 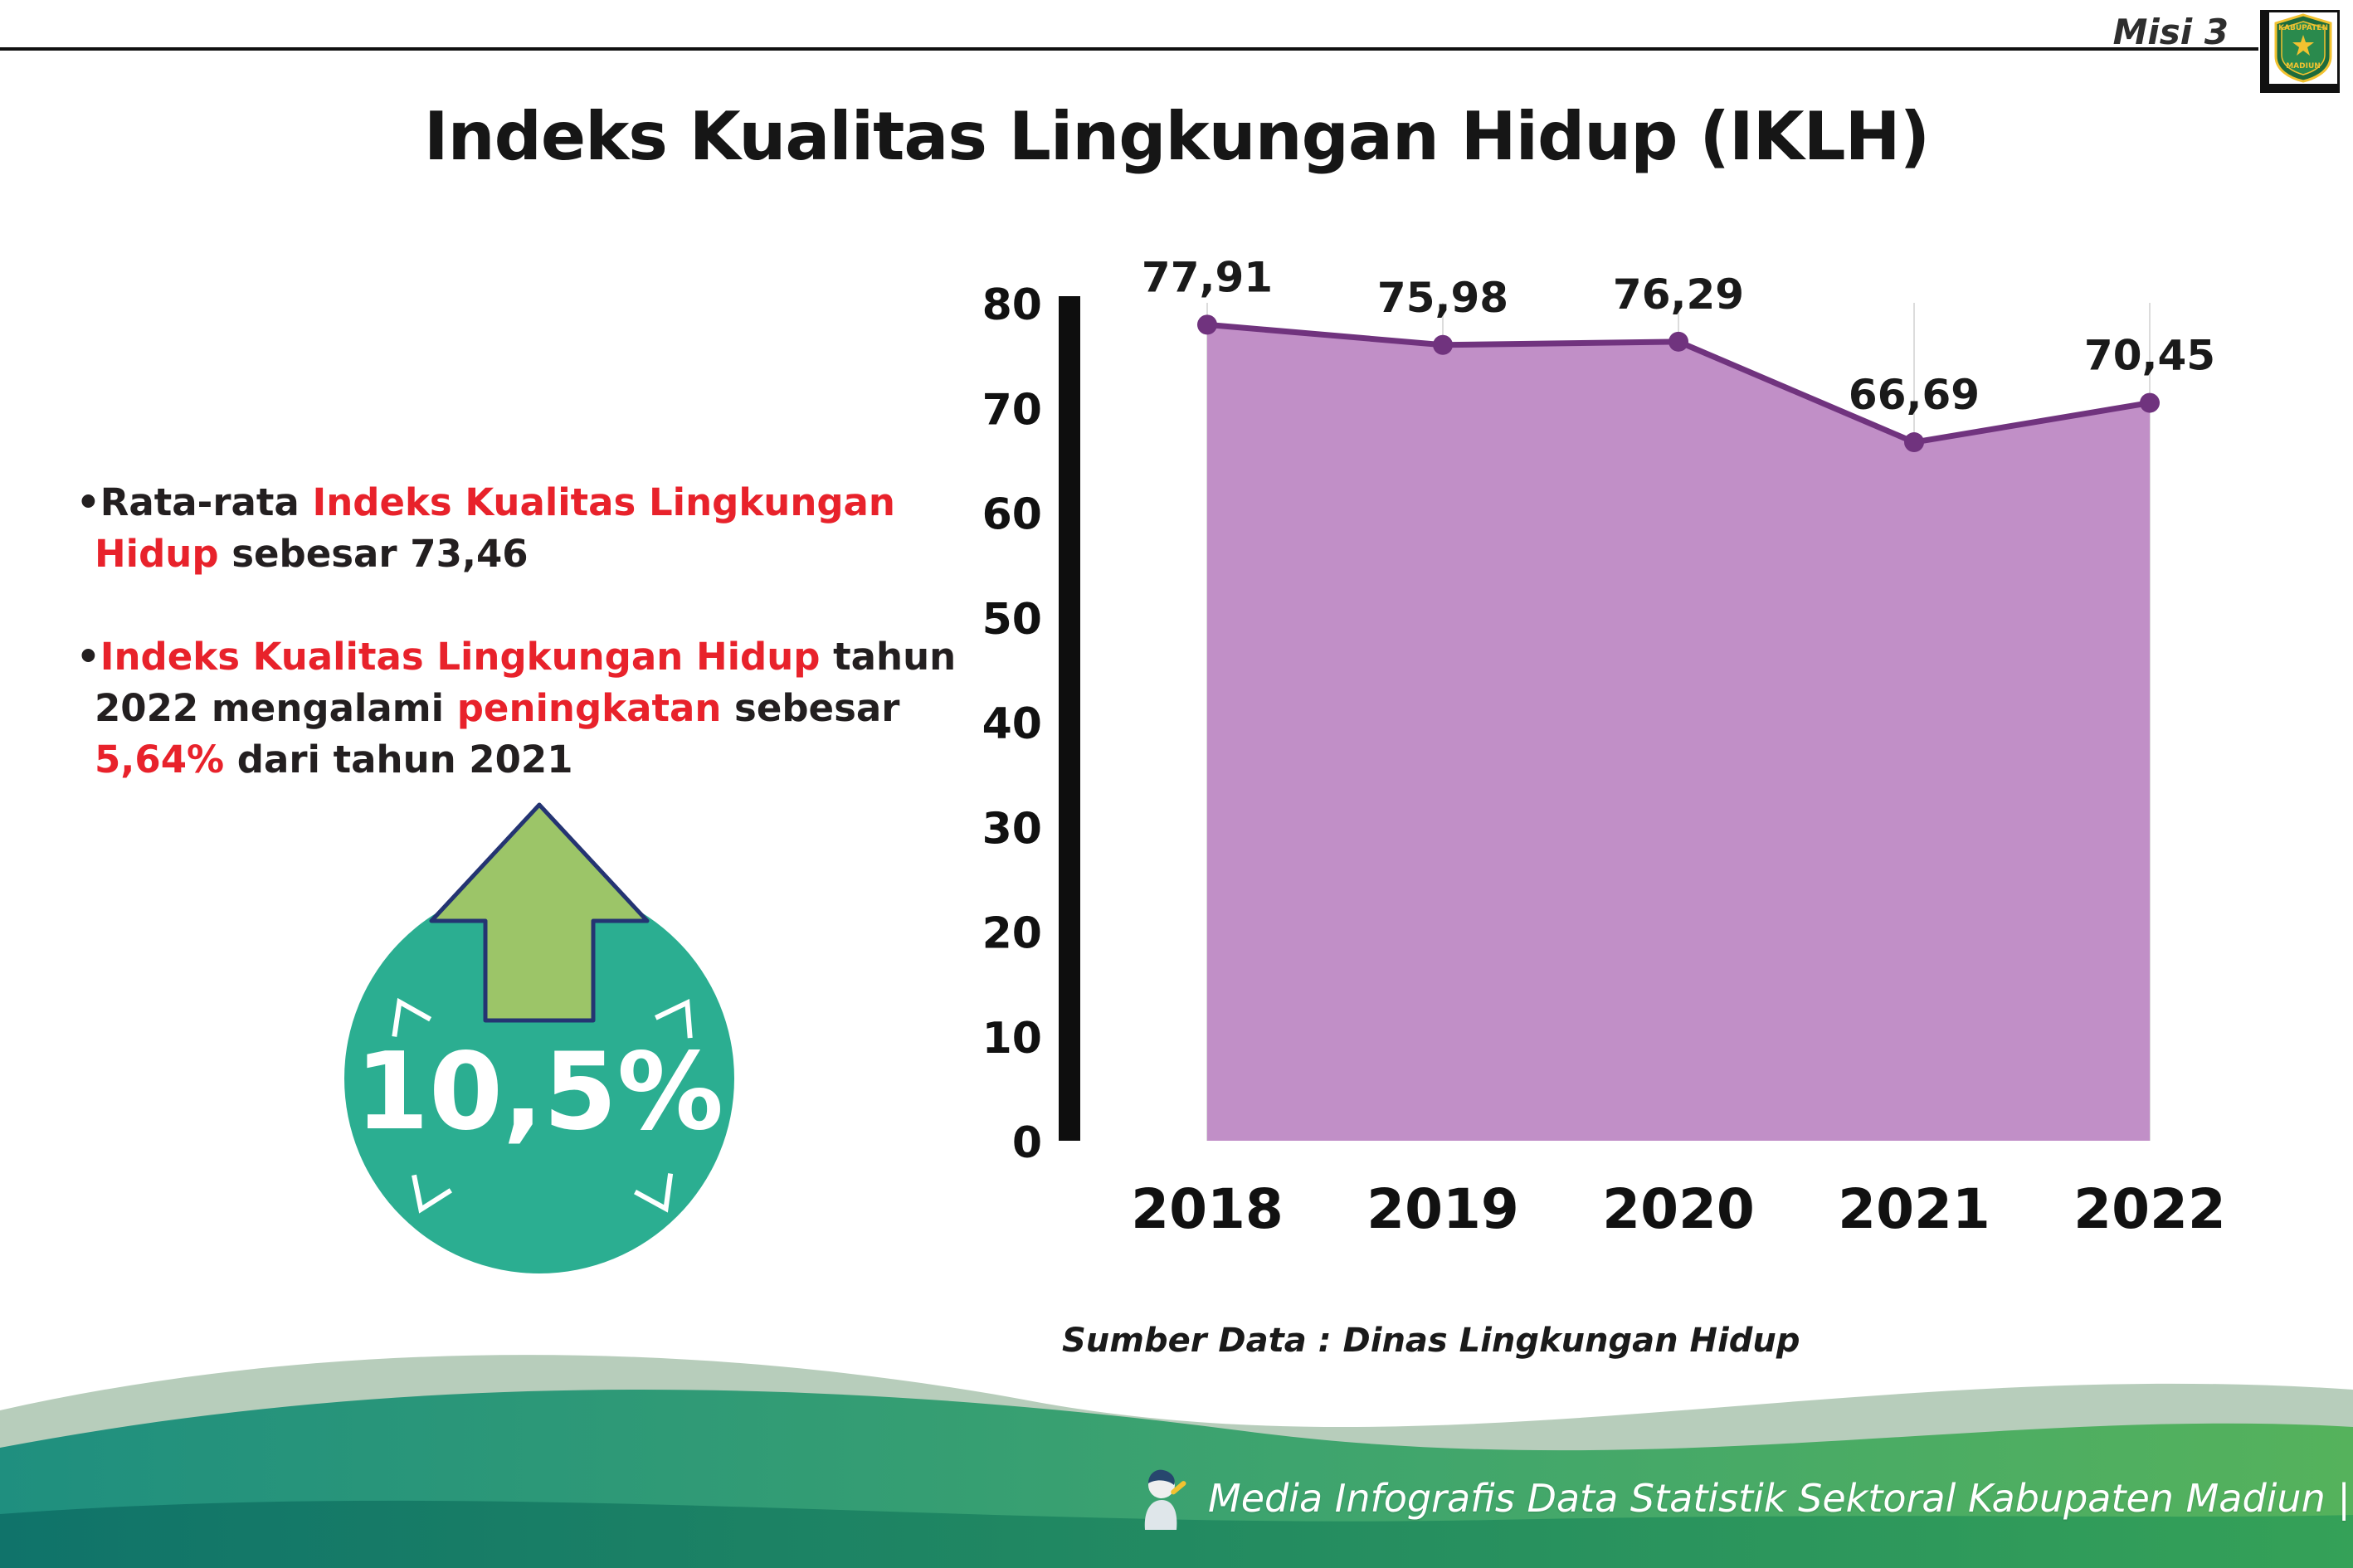 I want to click on kabupaten-madiun-logo: KABUPATEN MADIUN, so click(x=2300, y=51).